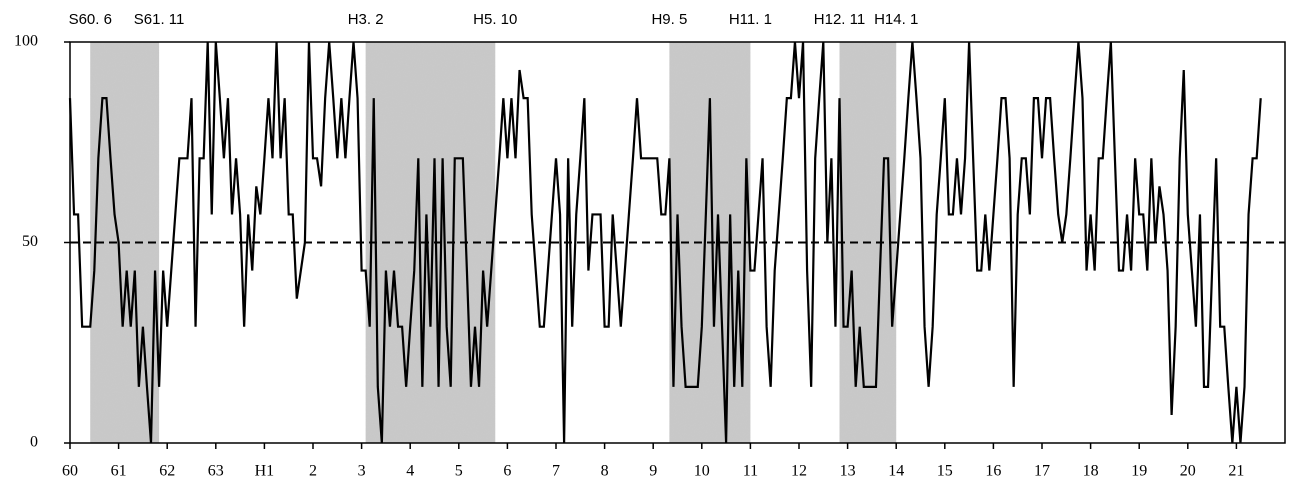 Image resolution: width=1289 pixels, height=495 pixels. I want to click on period-end-label: H11. 1, so click(750, 19).